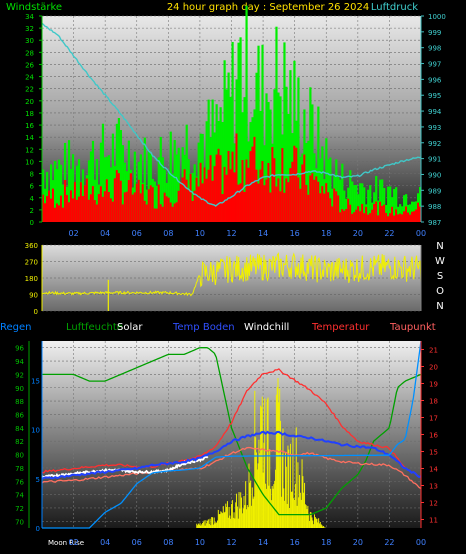 Image resolution: width=466 pixels, height=554 pixels. What do you see at coordinates (19, 469) in the screenshot?
I see `humidity-tick-label: 78` at bounding box center [19, 469].